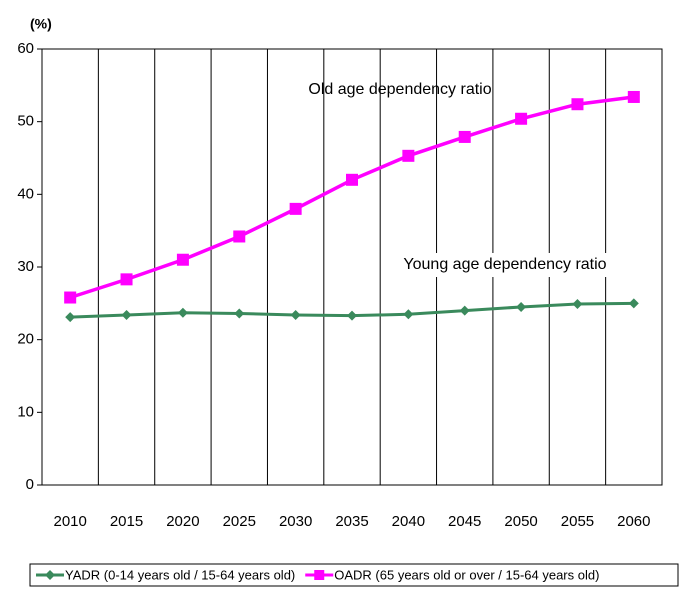 Image resolution: width=680 pixels, height=590 pixels. What do you see at coordinates (408, 521) in the screenshot?
I see `x-tick-label: 2040` at bounding box center [408, 521].